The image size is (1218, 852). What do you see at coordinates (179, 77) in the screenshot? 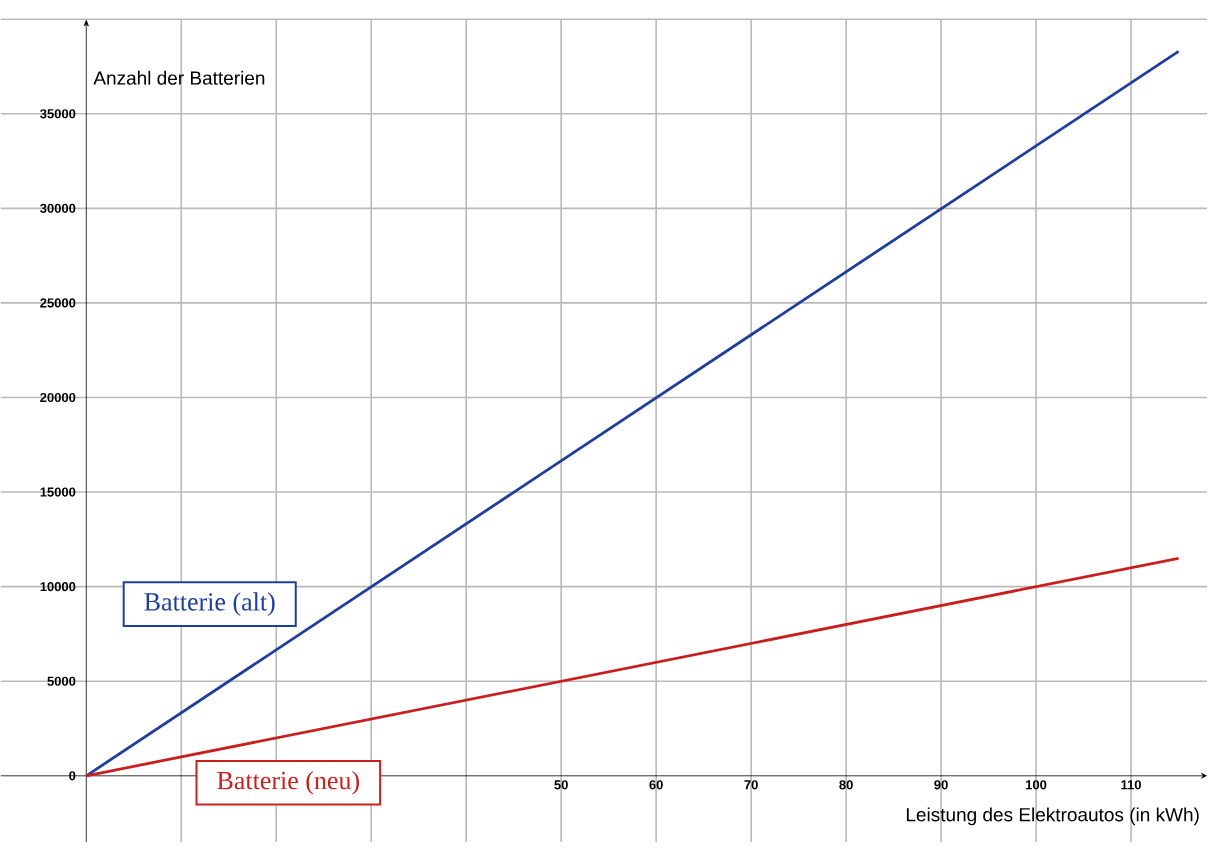
I see `y-axis-title: Anzahl der Batterien` at bounding box center [179, 77].